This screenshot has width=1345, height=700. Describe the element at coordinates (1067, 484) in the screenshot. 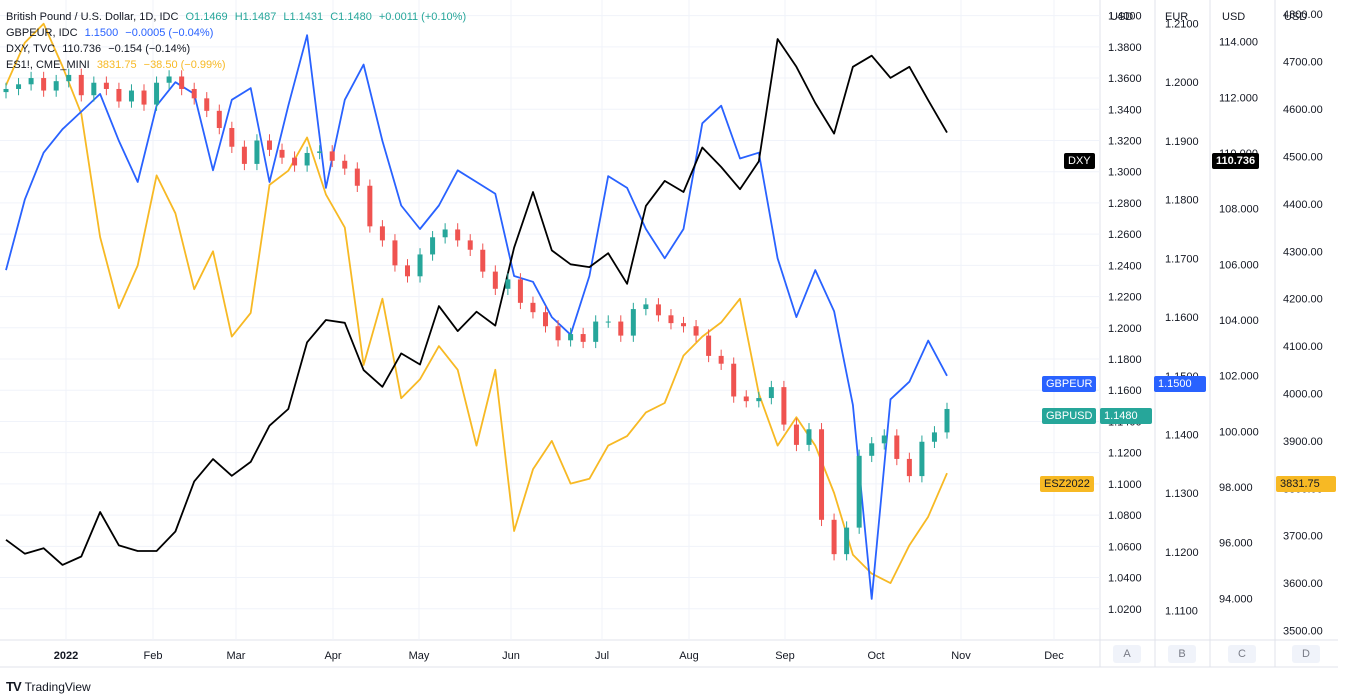

I see `es-label-badge: ESZ2022` at that location.